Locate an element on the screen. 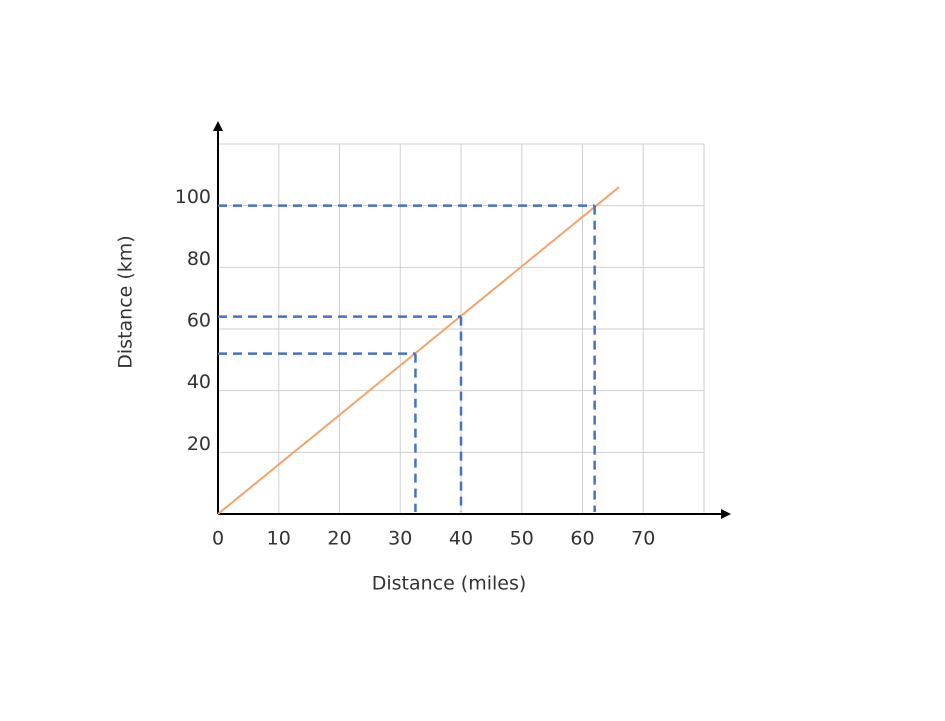  x-tick-label: 60 is located at coordinates (582, 539).